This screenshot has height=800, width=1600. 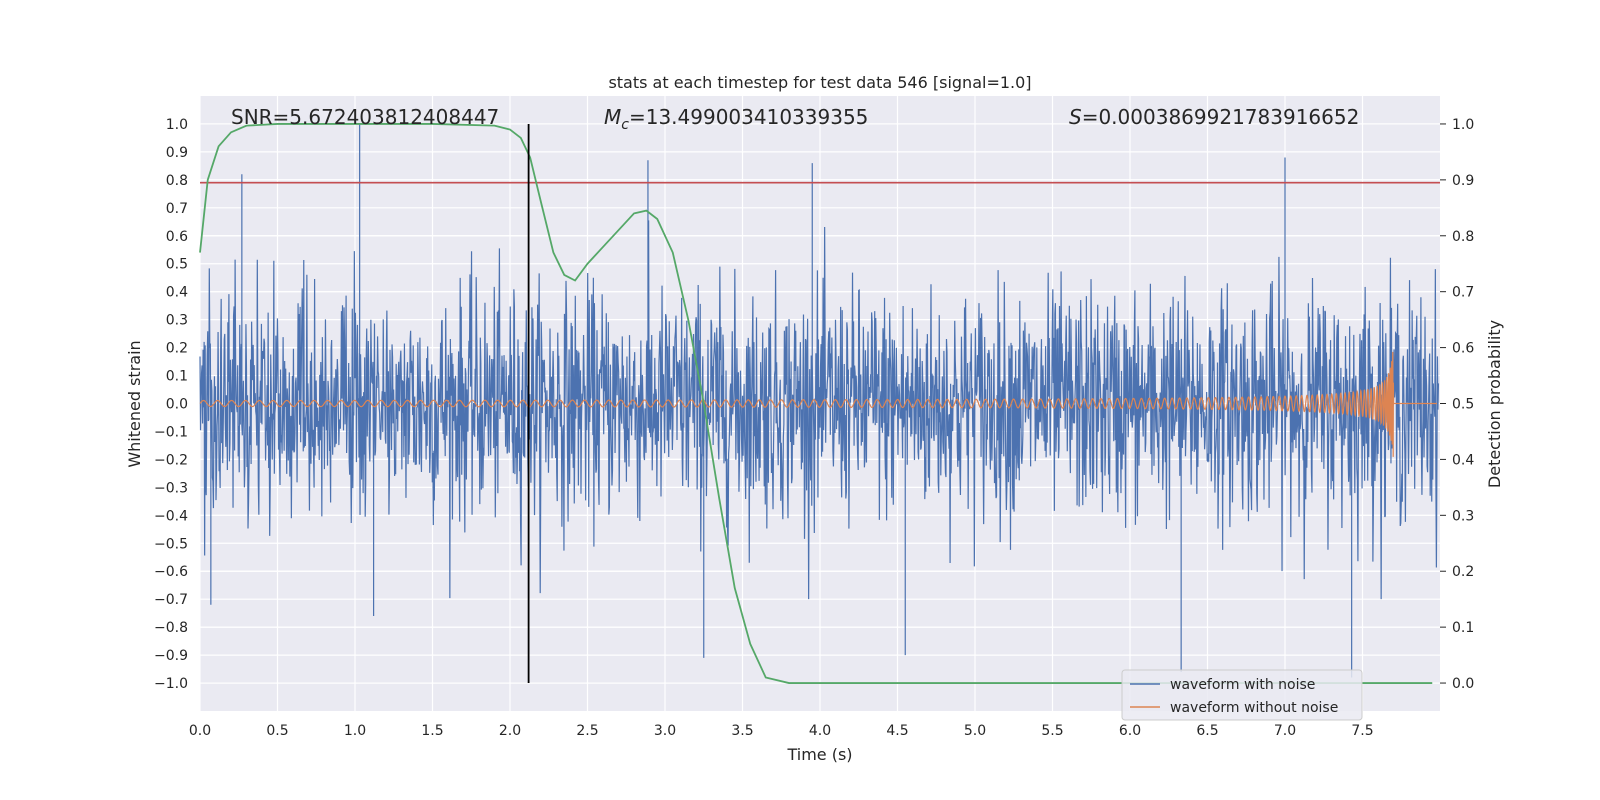 What do you see at coordinates (177, 209) in the screenshot?
I see `left-tick-label: 0.7` at bounding box center [177, 209].